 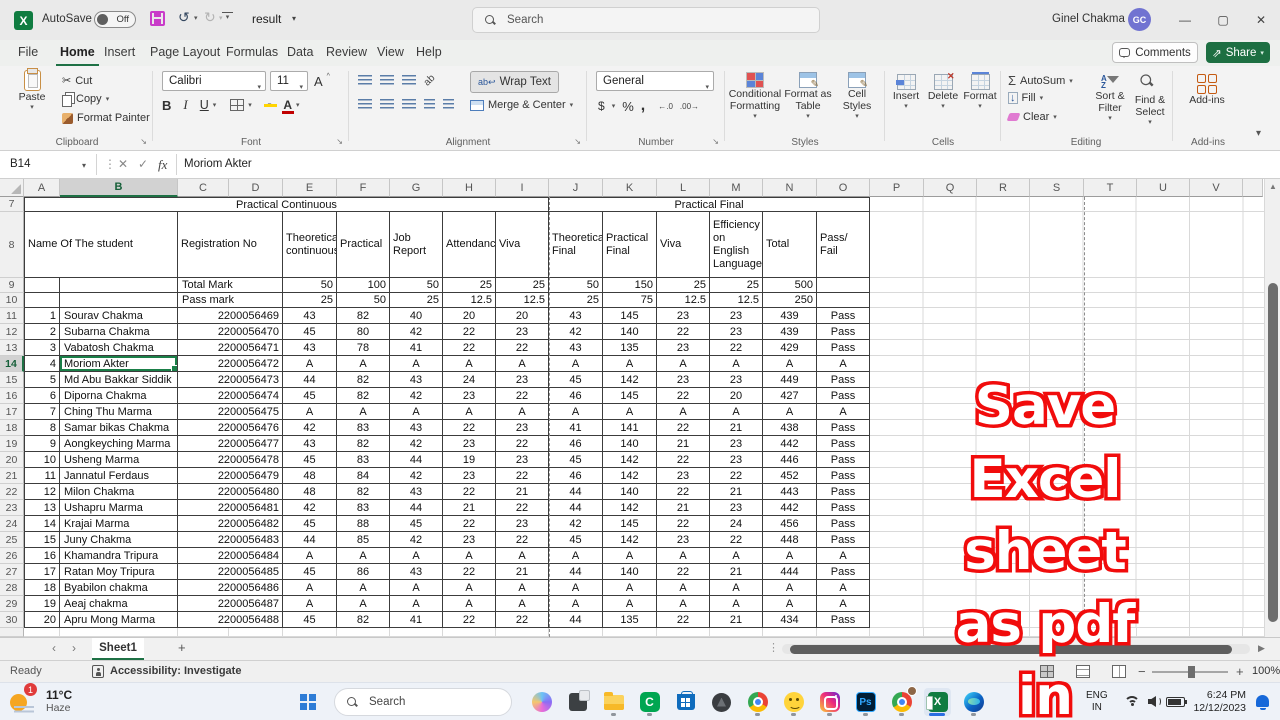 What do you see at coordinates (685, 702) in the screenshot?
I see `microsoft-store-icon` at bounding box center [685, 702].